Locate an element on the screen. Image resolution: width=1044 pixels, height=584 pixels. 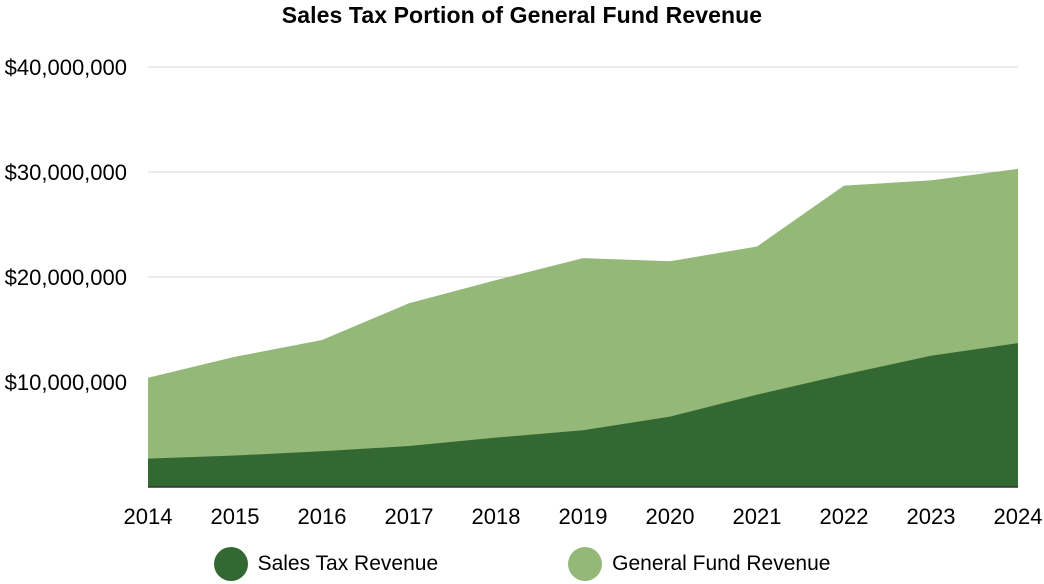
y-tick-label: $20,000,000 is located at coordinates (66, 277).